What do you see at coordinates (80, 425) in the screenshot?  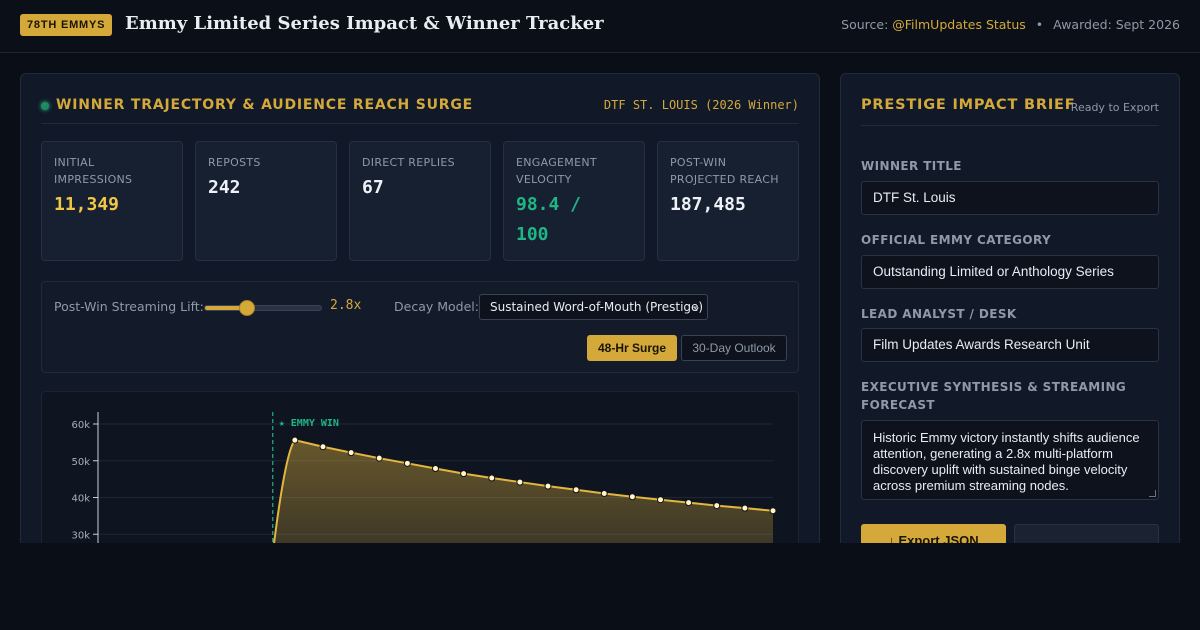 I see `y-tick-label: 60k` at bounding box center [80, 425].